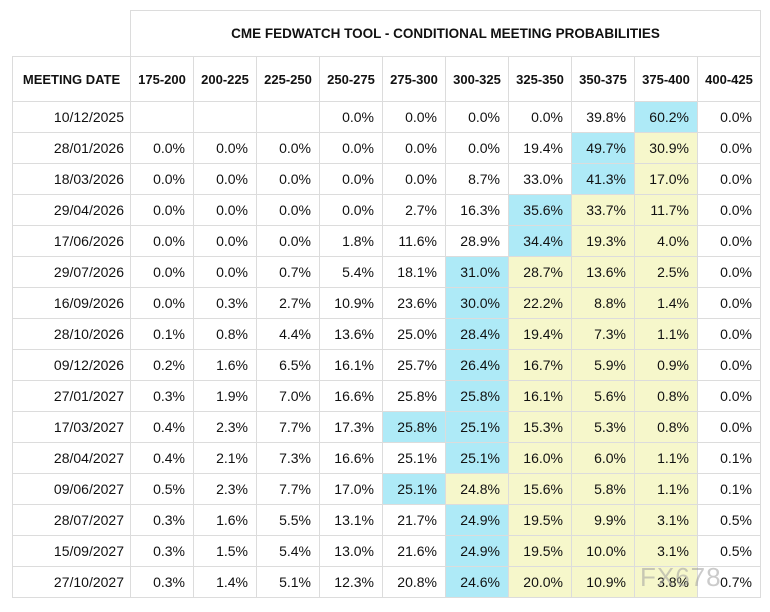 The image size is (770, 612). Describe the element at coordinates (71, 303) in the screenshot. I see `meeting-date: 16/09/2026` at that location.